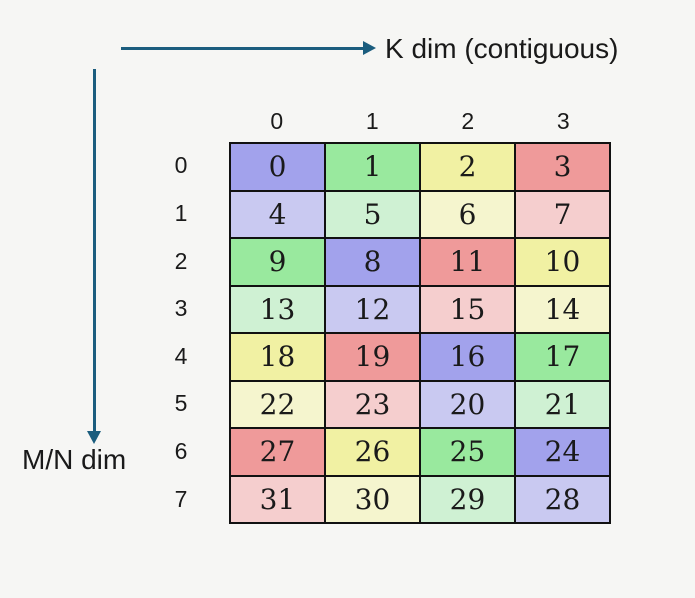  Describe the element at coordinates (277, 121) in the screenshot. I see `column-header: 0` at that location.